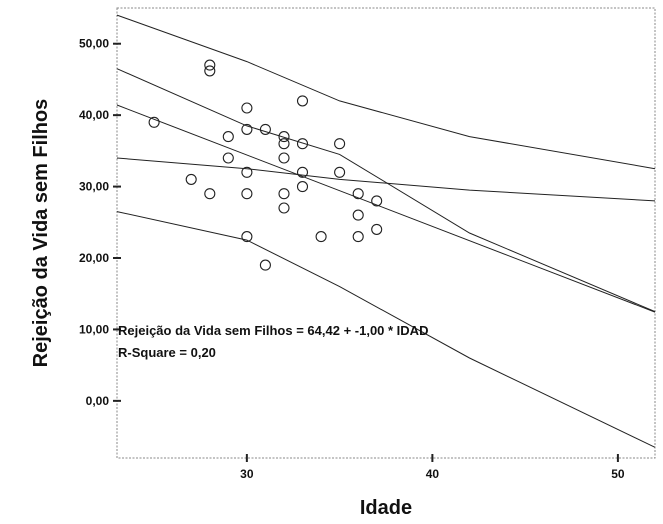 This screenshot has height=524, width=663. What do you see at coordinates (94, 329) in the screenshot?
I see `y-tick-label: 10,00` at bounding box center [94, 329].